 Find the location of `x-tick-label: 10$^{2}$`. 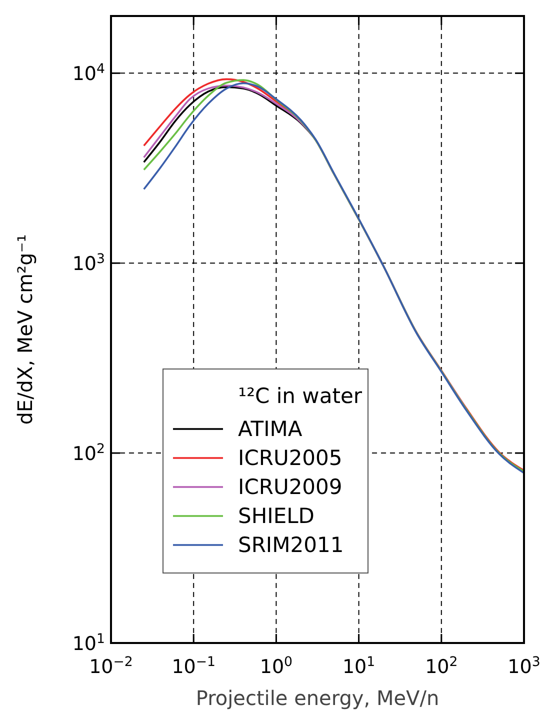

x-tick-label: 10$^{2}$ is located at coordinates (441, 666).